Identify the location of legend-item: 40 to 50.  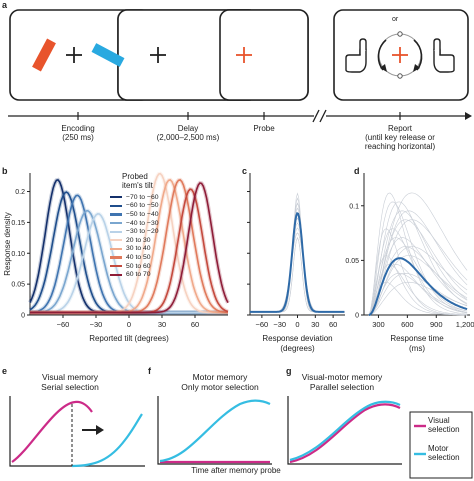
(134, 257).